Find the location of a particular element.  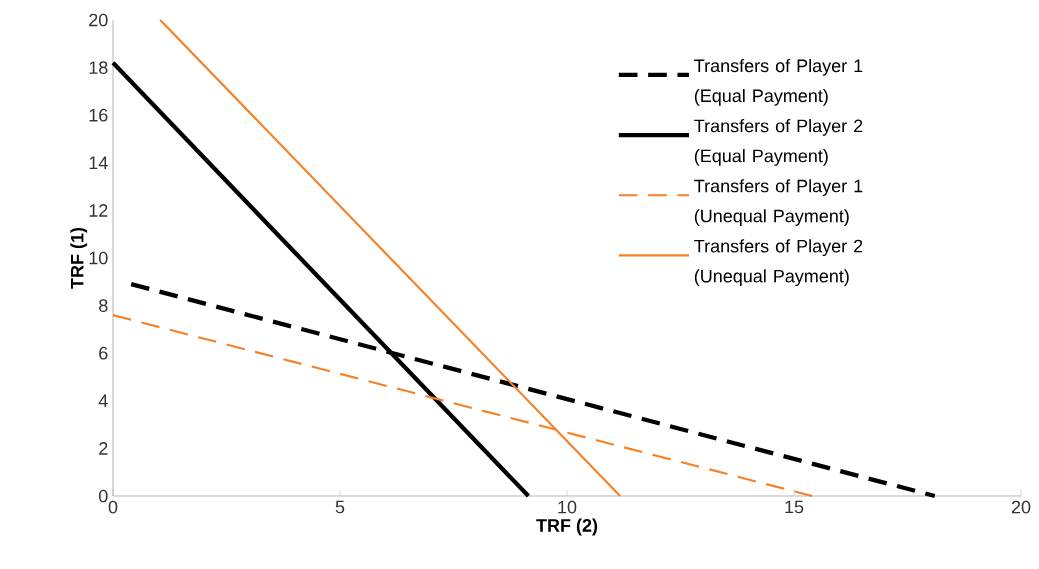

x-tick-label: 15 is located at coordinates (794, 507).